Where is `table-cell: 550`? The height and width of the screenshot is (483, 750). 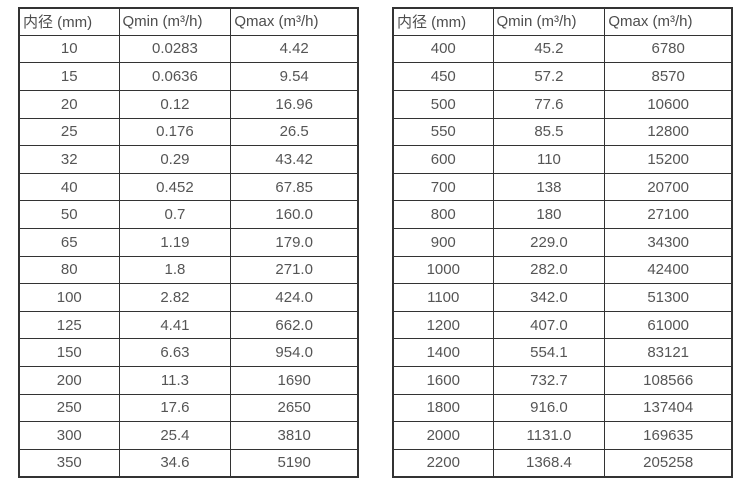 table-cell: 550 is located at coordinates (443, 132).